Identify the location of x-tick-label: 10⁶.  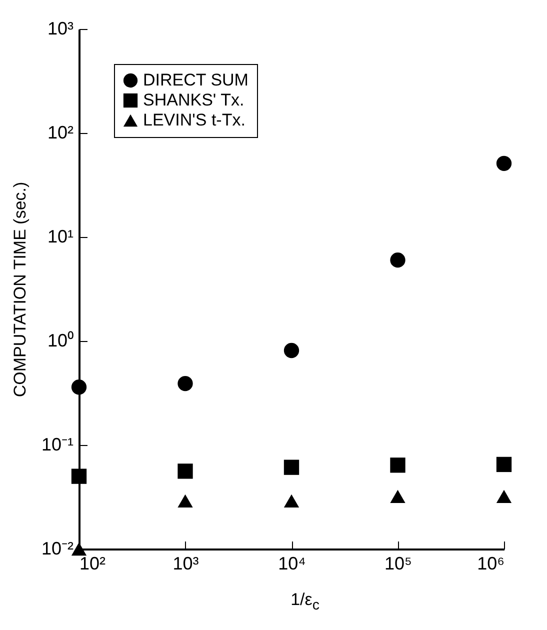
(490, 564).